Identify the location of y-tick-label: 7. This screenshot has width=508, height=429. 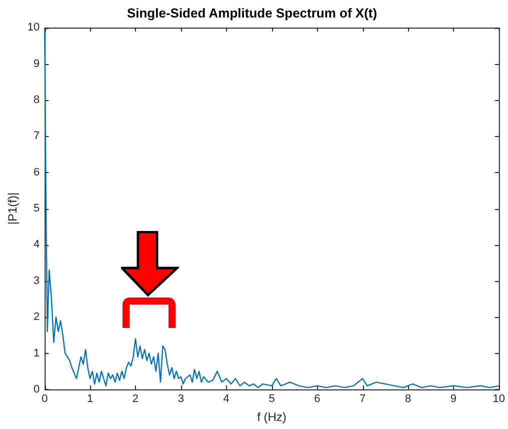
(37, 136).